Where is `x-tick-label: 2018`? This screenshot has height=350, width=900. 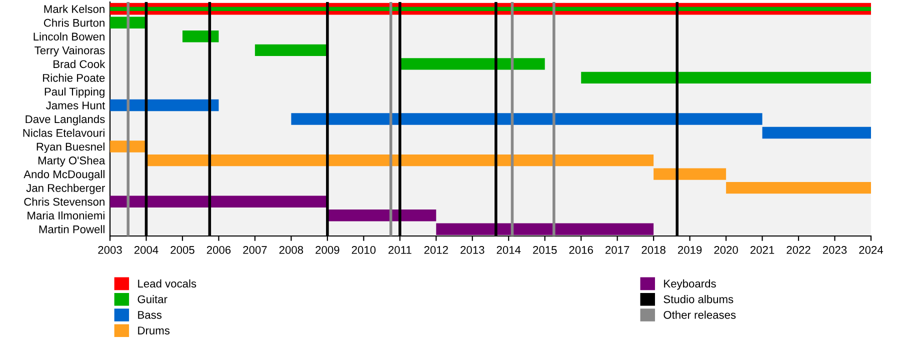 x-tick-label: 2018 is located at coordinates (654, 250).